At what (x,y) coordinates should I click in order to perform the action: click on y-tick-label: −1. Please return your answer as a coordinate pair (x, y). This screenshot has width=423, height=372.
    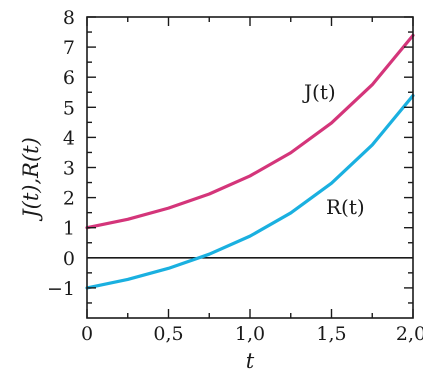
    Looking at the image, I should click on (61, 289).